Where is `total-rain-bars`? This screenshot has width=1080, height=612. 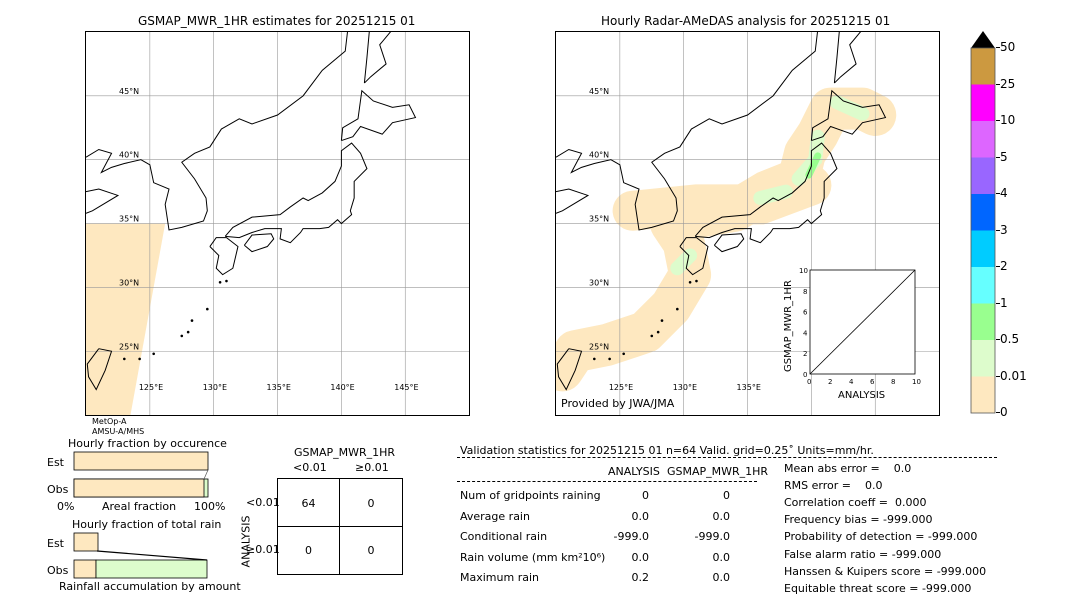 total-rain-bars is located at coordinates (140, 555).